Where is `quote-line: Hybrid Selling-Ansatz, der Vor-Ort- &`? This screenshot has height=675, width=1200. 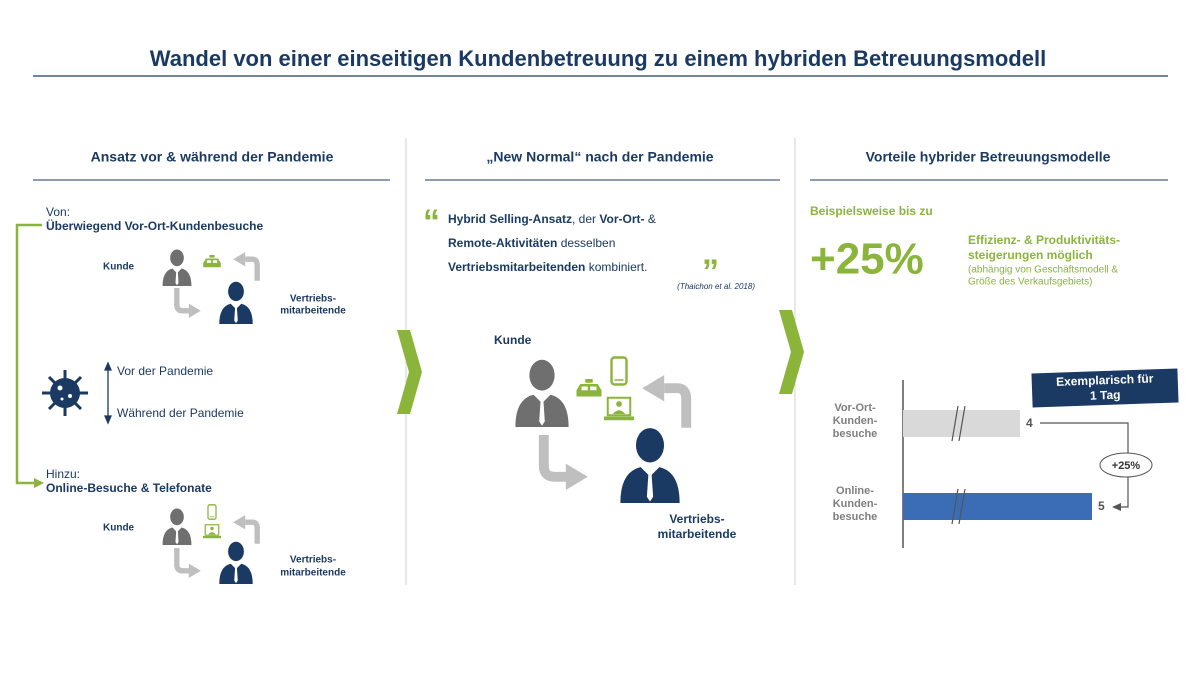
quote-line: Hybrid Selling-Ansatz, der Vor-Ort- & is located at coordinates (552, 219).